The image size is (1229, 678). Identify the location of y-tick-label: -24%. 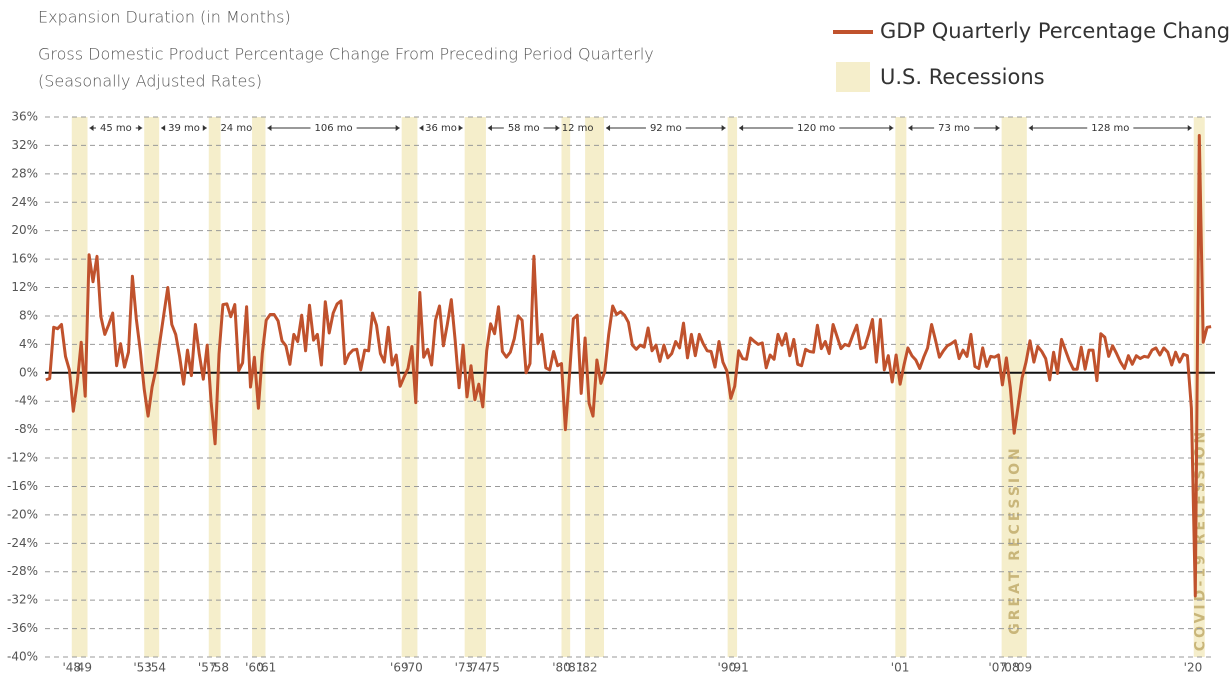
(22, 543).